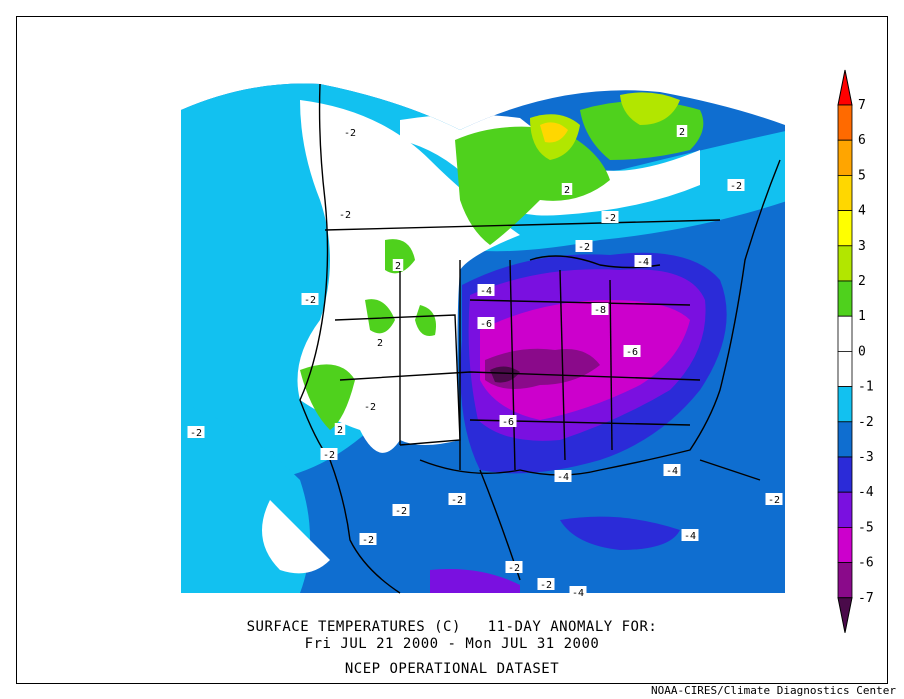 This screenshot has height=699, width=904. Describe the element at coordinates (730, 470) in the screenshot. I see `caribbean-islands` at that location.